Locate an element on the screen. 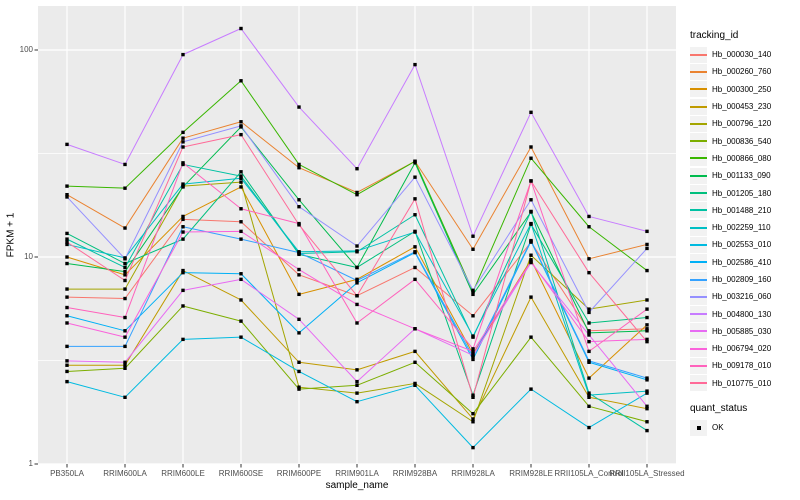  legend-item: Hb_001488_210 is located at coordinates (744, 210).